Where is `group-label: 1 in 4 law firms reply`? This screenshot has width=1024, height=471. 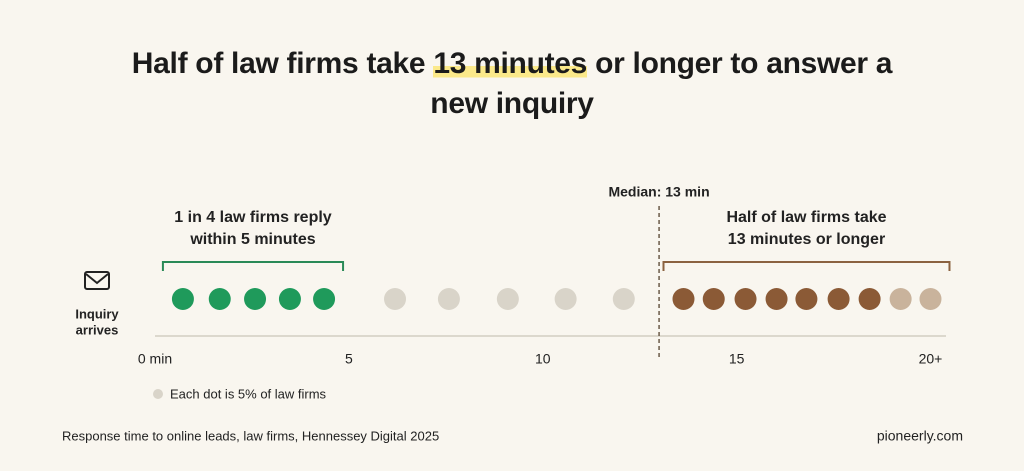
group-label: 1 in 4 law firms reply is located at coordinates (253, 217).